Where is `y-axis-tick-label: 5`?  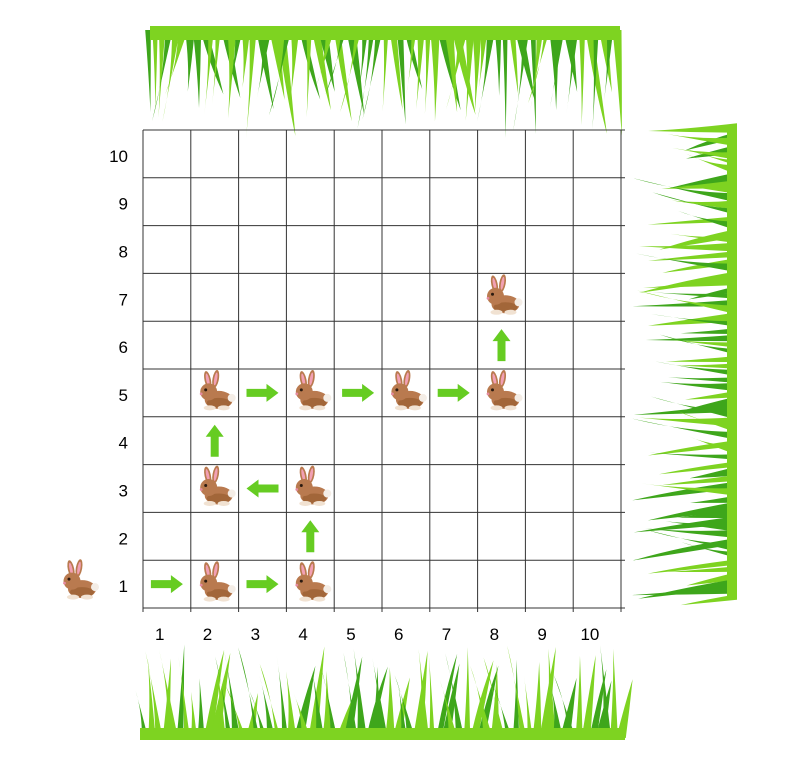
y-axis-tick-label: 5 is located at coordinates (123, 395).